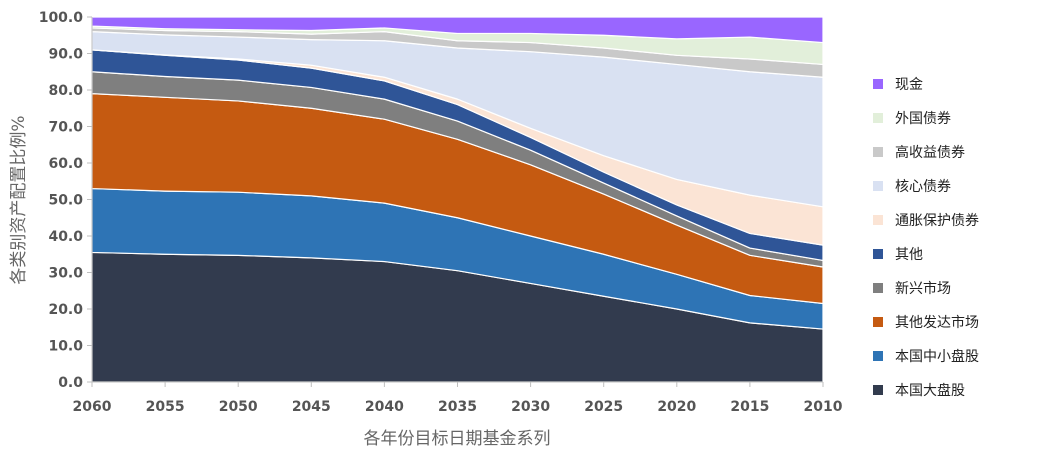 The image size is (1037, 473). What do you see at coordinates (65, 55) in the screenshot?
I see `y-tick-label: 90.0` at bounding box center [65, 55].